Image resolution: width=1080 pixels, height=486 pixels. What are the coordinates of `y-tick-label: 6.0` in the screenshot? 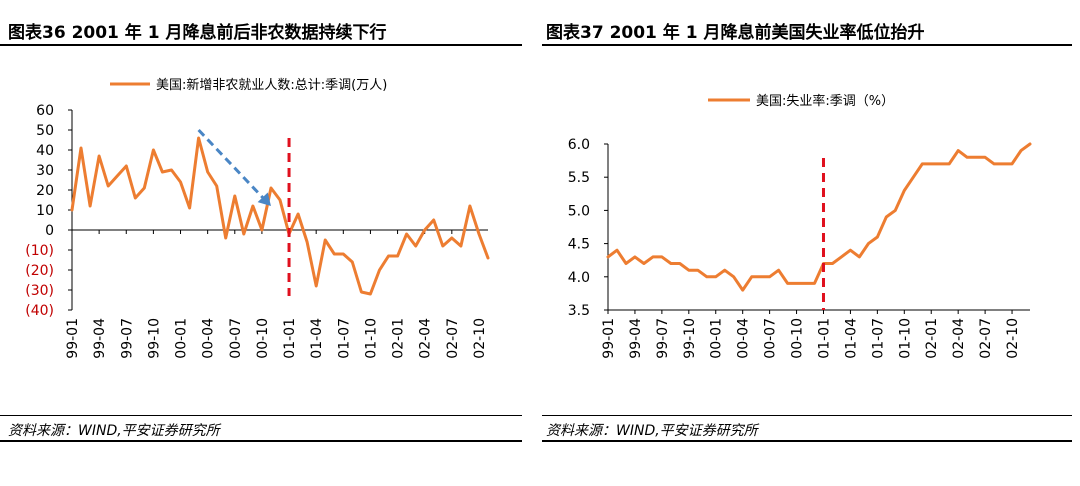 It's located at (579, 145).